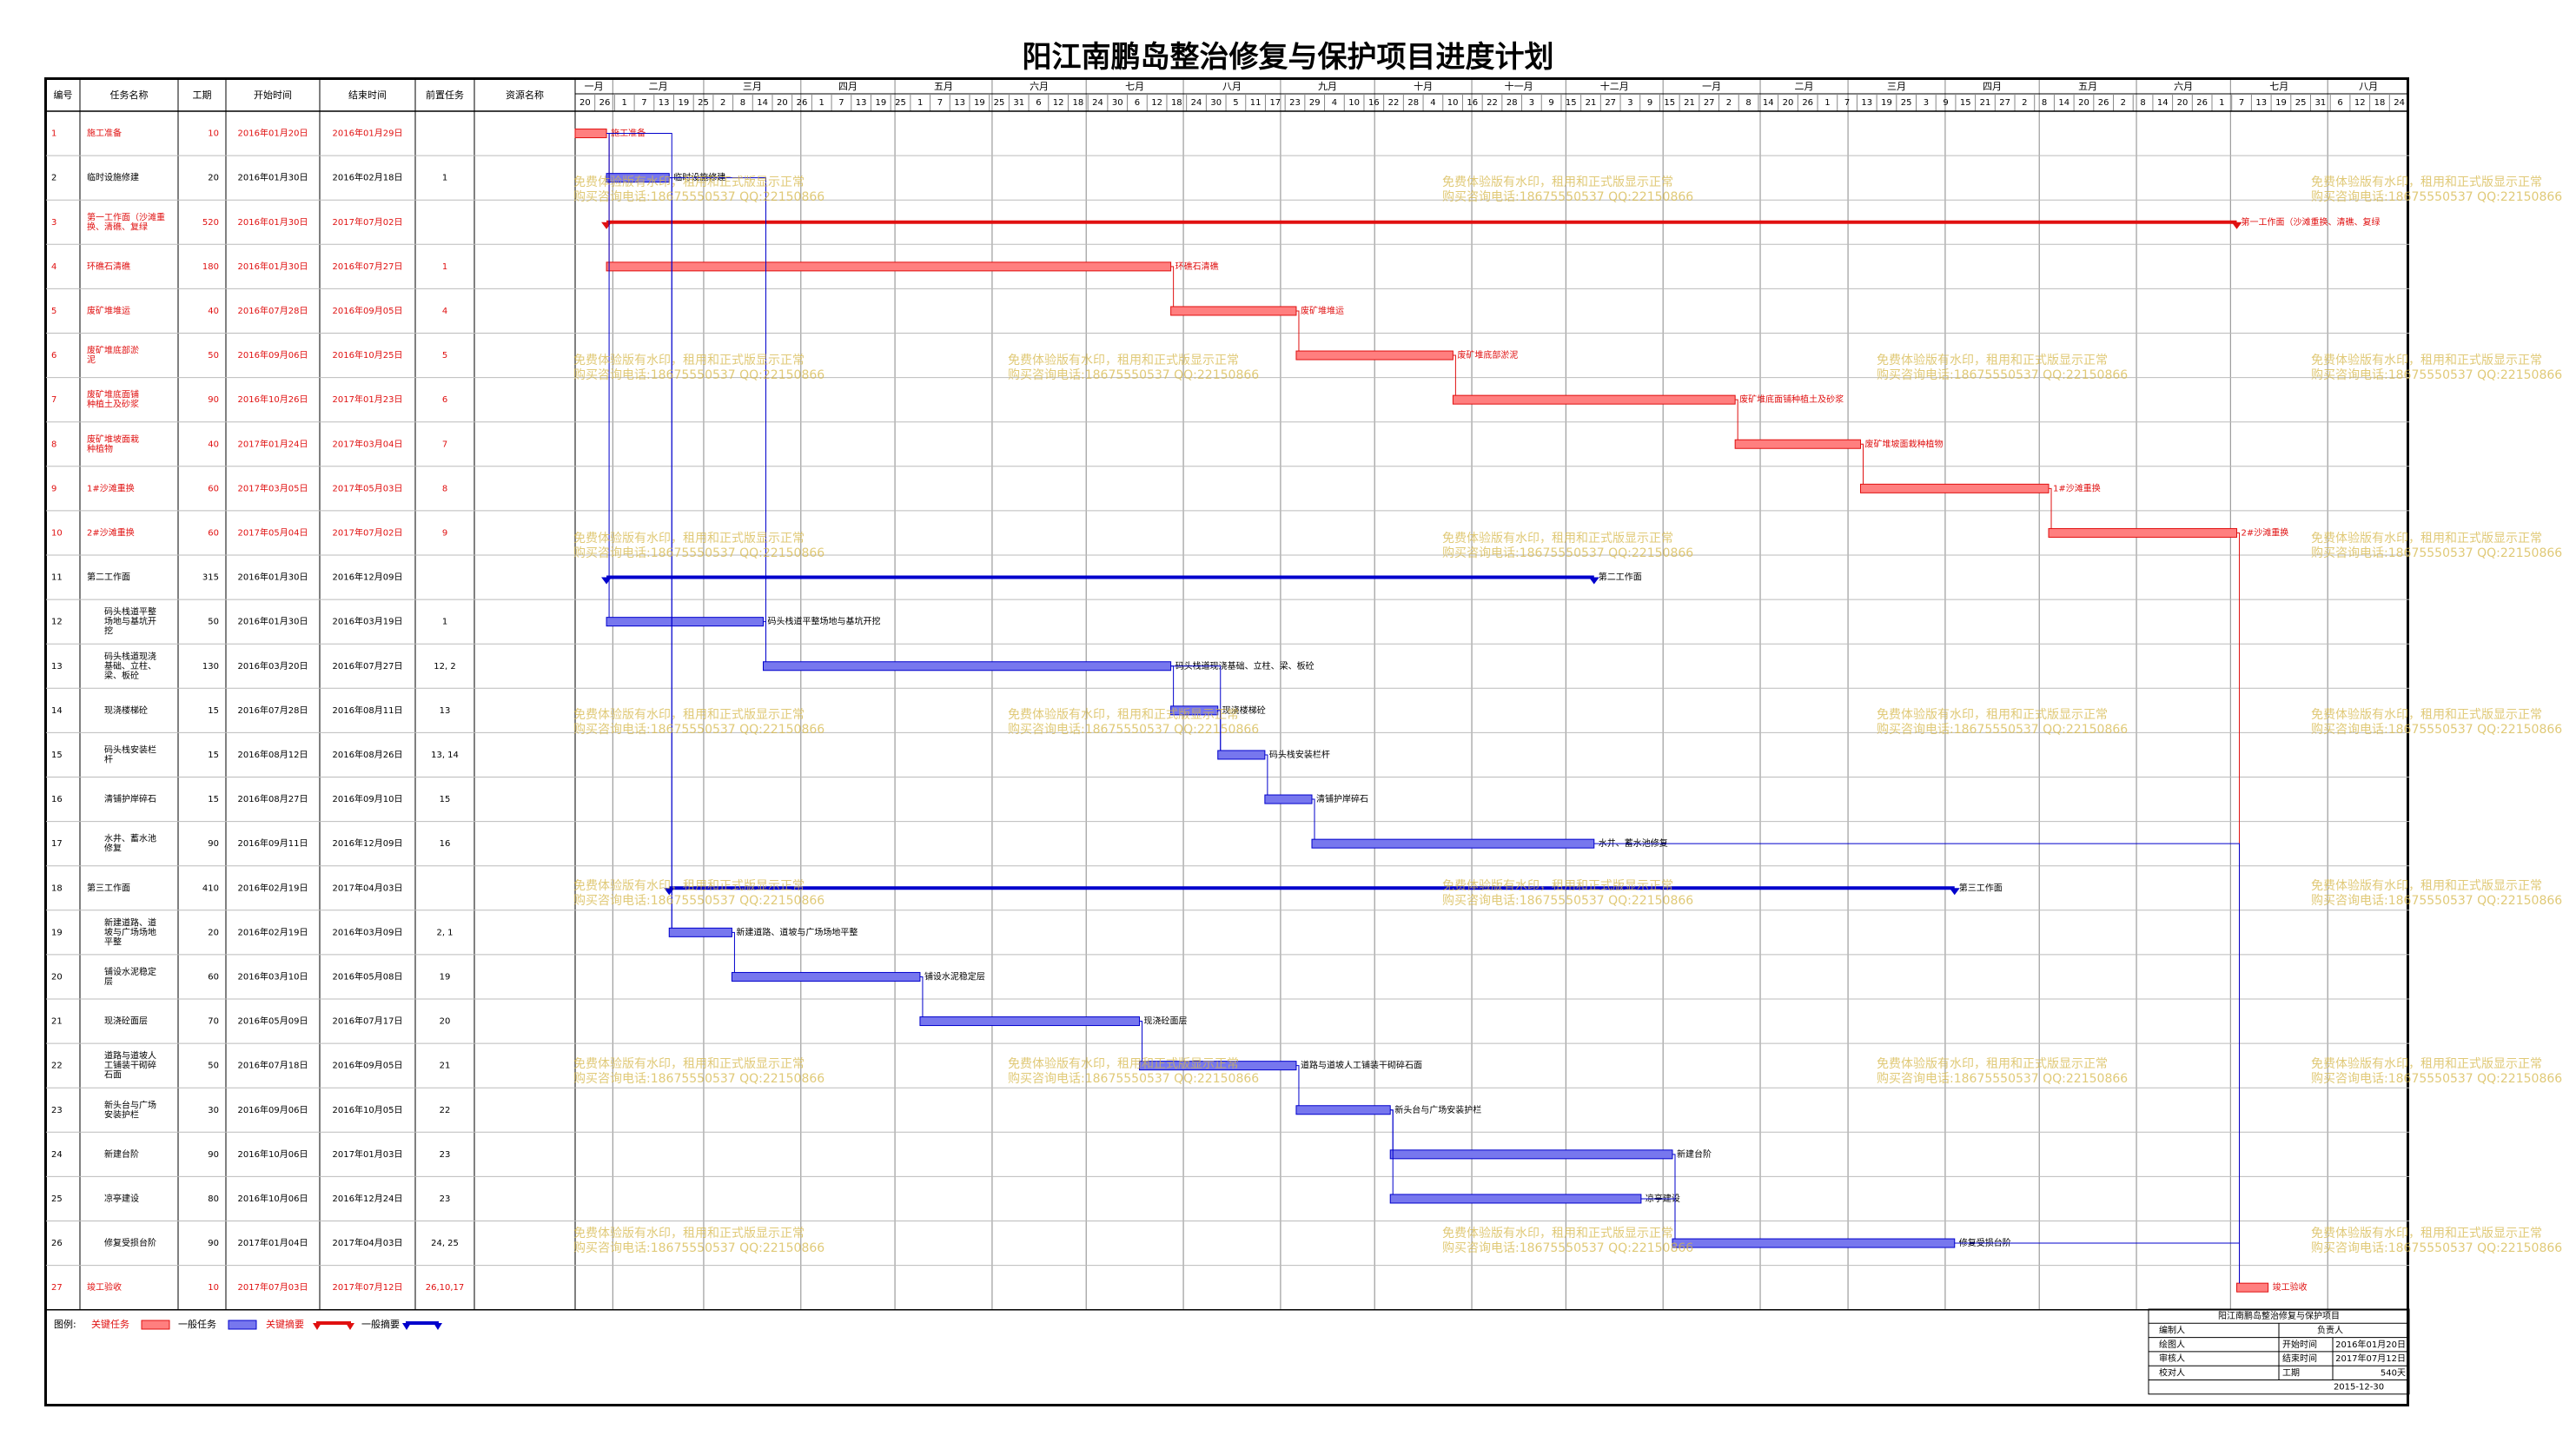 The width and height of the screenshot is (2576, 1449). What do you see at coordinates (273, 799) in the screenshot?
I see `task-start: 2016年08月27日` at bounding box center [273, 799].